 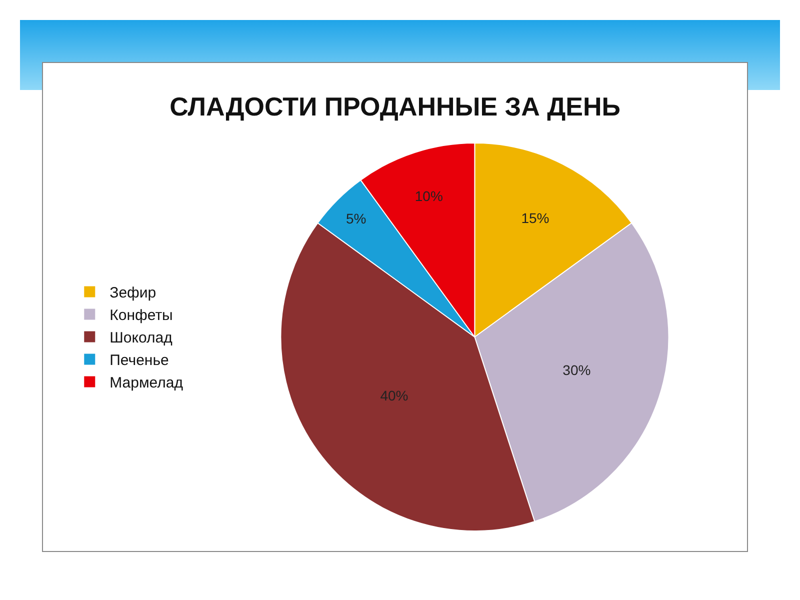 What do you see at coordinates (141, 315) in the screenshot?
I see `legend-label: Конфеты` at bounding box center [141, 315].